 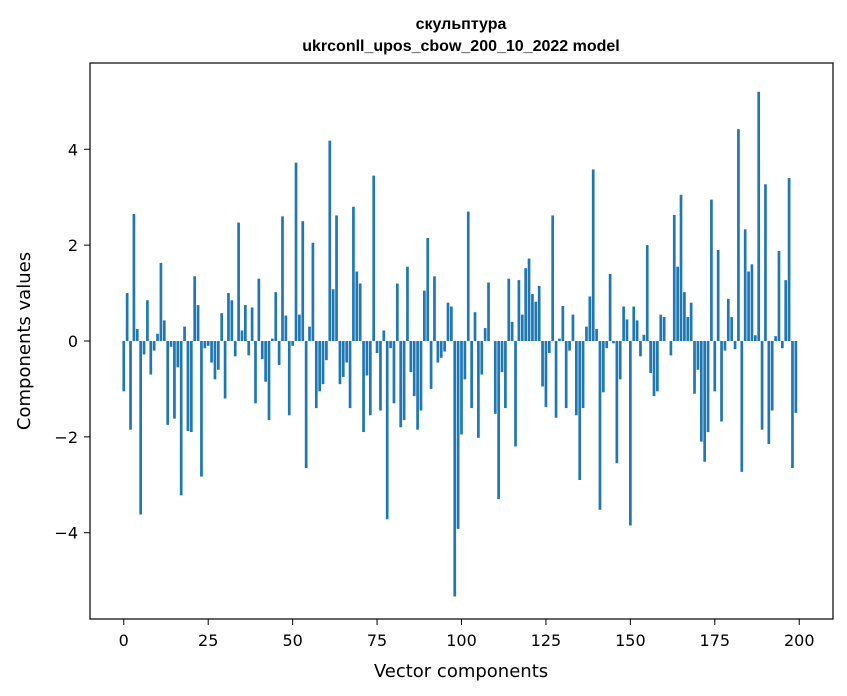 What do you see at coordinates (124, 640) in the screenshot?
I see `x-tick-label: 0` at bounding box center [124, 640].